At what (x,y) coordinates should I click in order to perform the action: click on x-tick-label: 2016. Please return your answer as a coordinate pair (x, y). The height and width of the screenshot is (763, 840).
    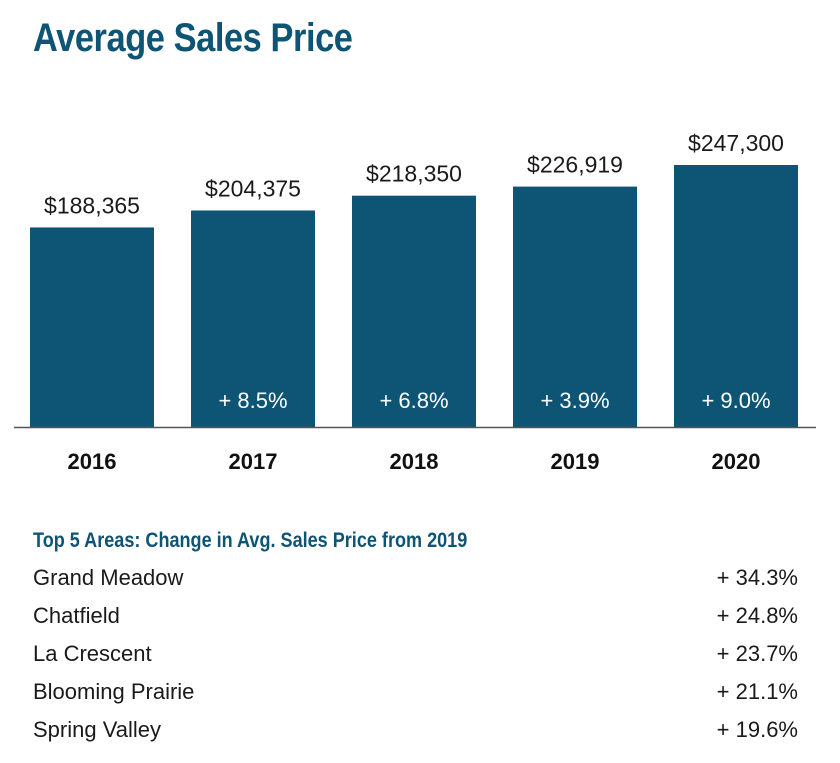
    Looking at the image, I should click on (92, 461).